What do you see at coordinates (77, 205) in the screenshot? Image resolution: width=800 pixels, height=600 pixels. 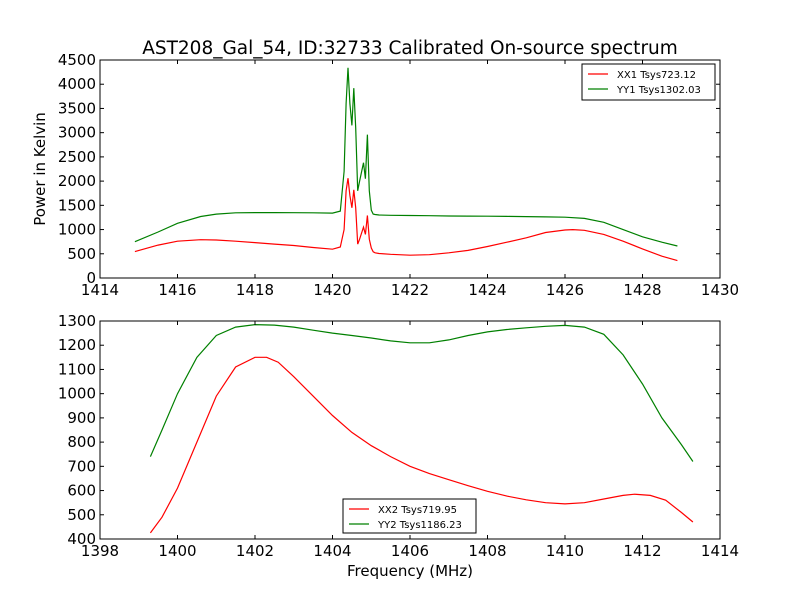 I see `y-tick-label: 1500` at bounding box center [77, 205].